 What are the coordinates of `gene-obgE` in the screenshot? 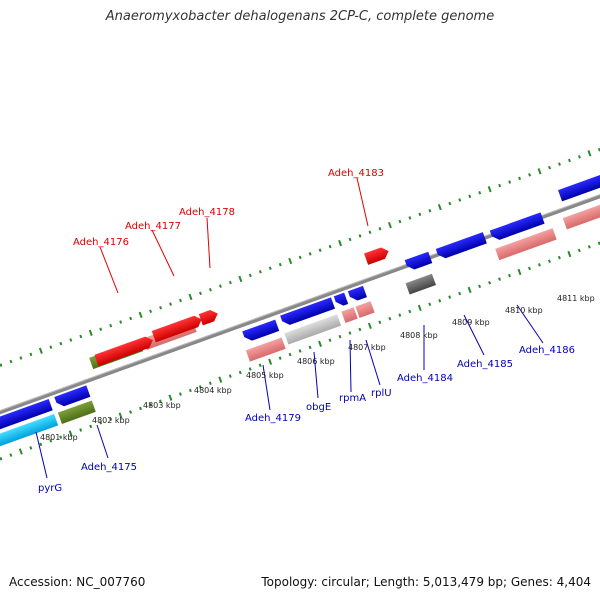 It's located at (313, 329).